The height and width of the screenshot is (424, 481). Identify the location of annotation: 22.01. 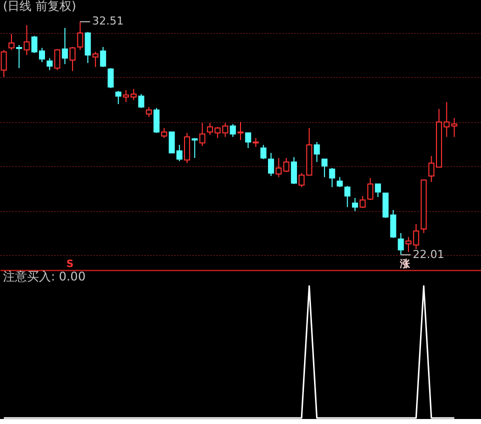
(428, 254).